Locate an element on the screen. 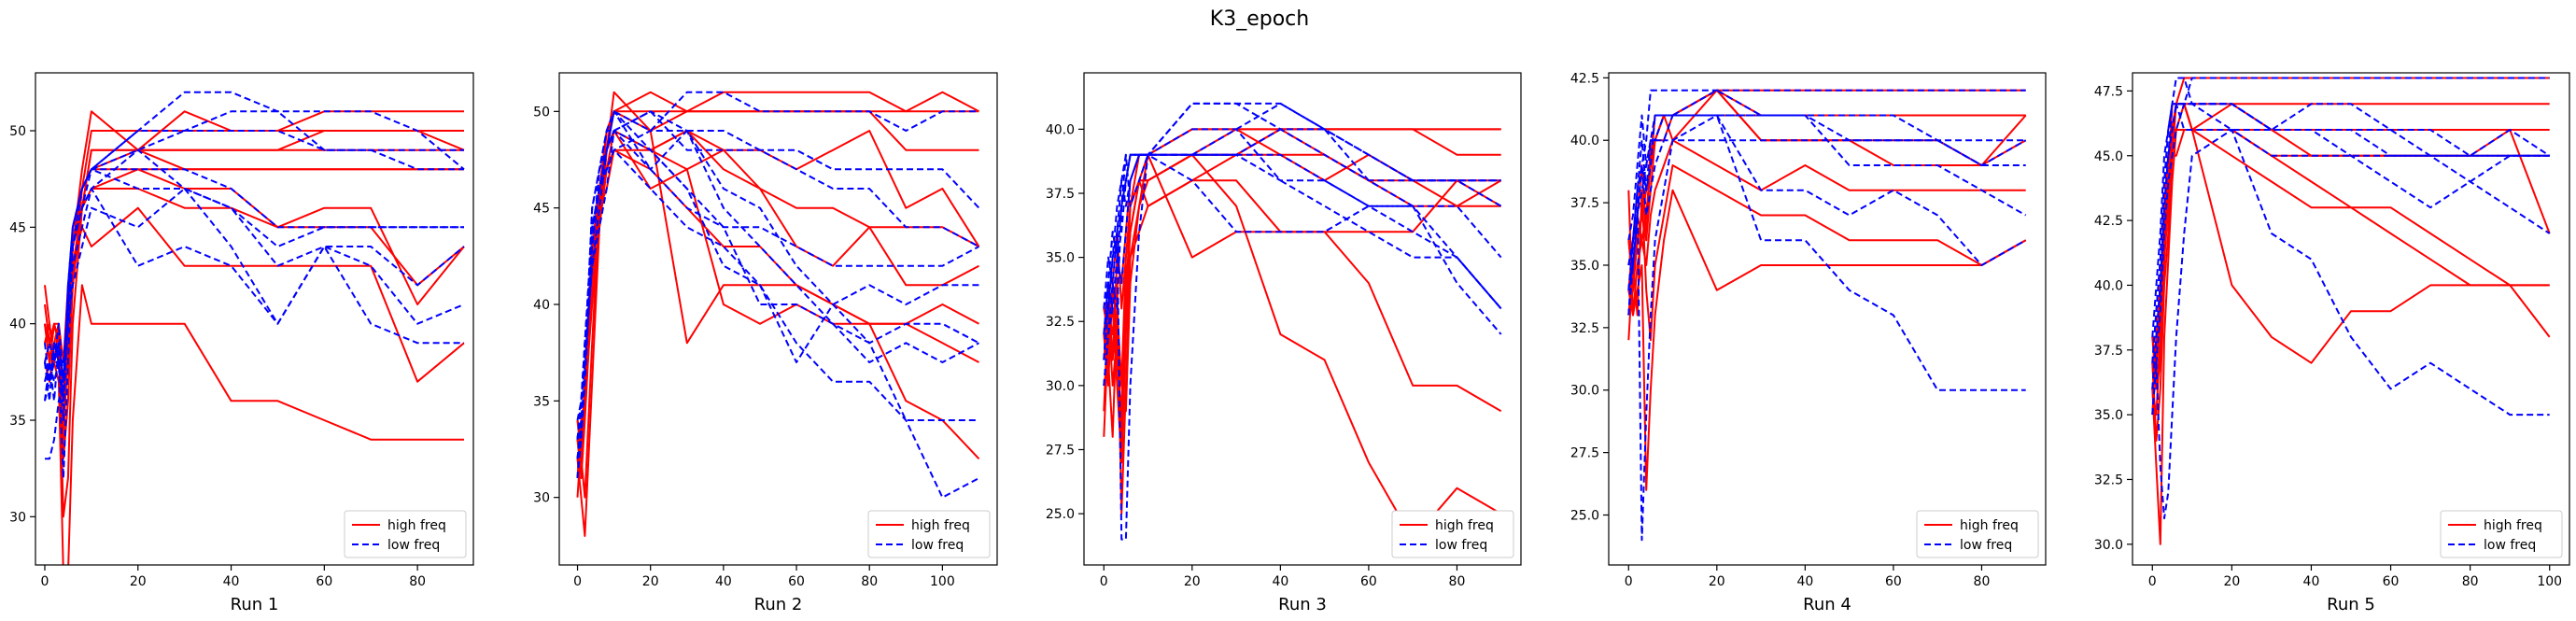 This screenshot has width=2576, height=621. y-tick-label: 40 is located at coordinates (541, 306).